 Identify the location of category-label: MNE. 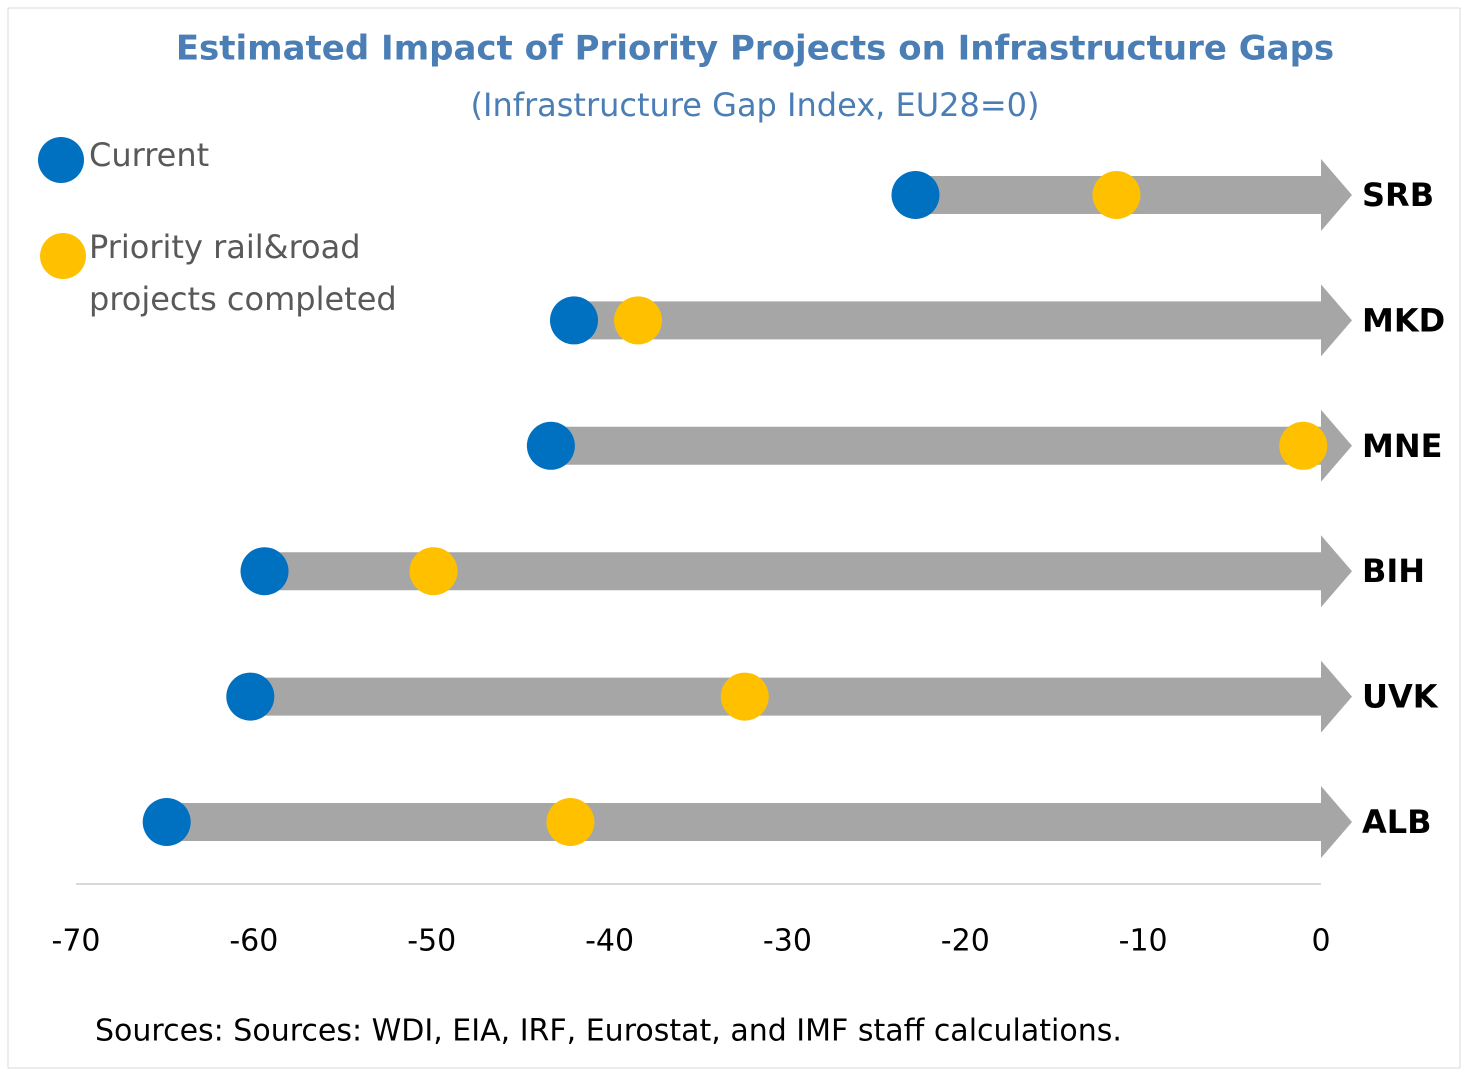
(1402, 446).